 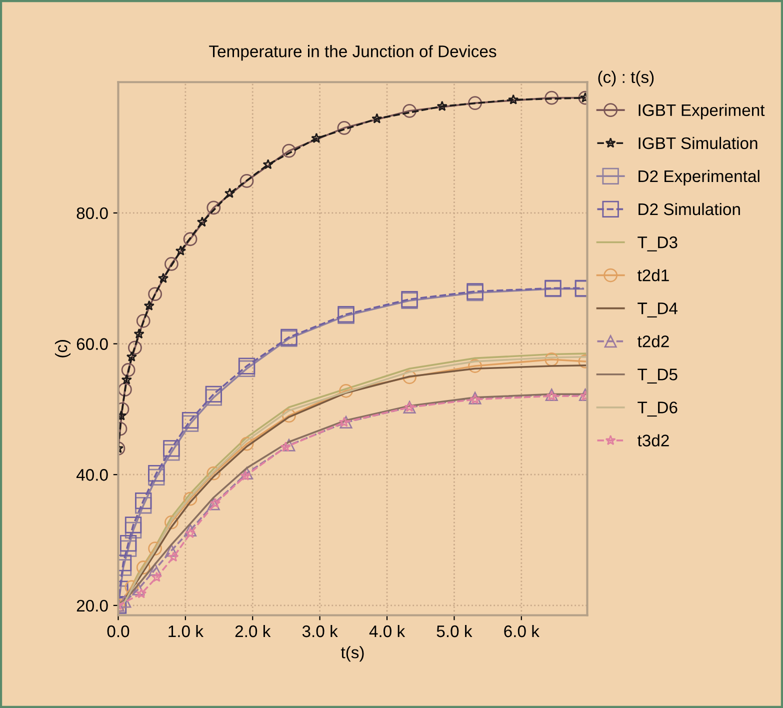 What do you see at coordinates (186, 631) in the screenshot?
I see `x-tick-label: 1.0 k` at bounding box center [186, 631].